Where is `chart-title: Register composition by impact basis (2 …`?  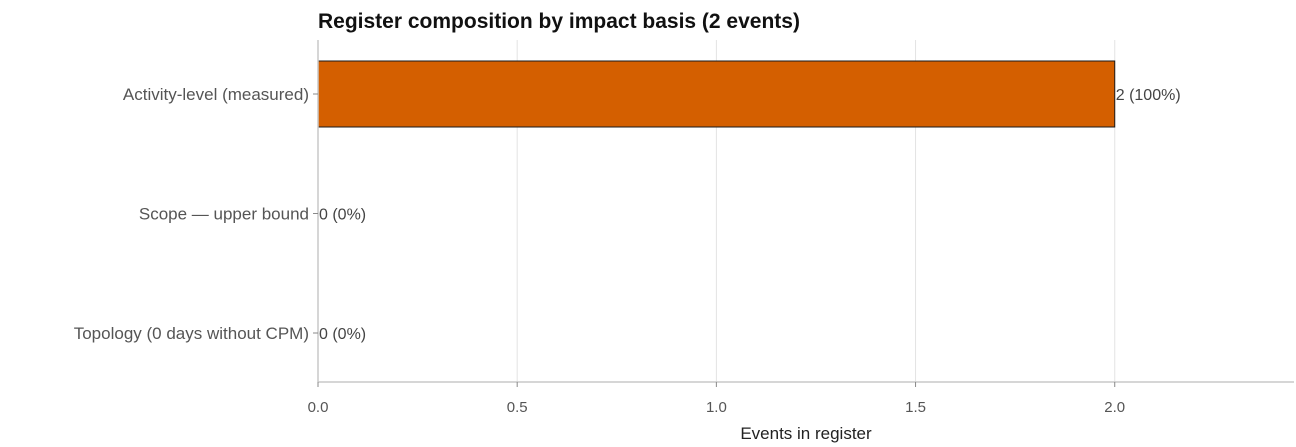
chart-title: Register composition by impact basis (2 … is located at coordinates (559, 21).